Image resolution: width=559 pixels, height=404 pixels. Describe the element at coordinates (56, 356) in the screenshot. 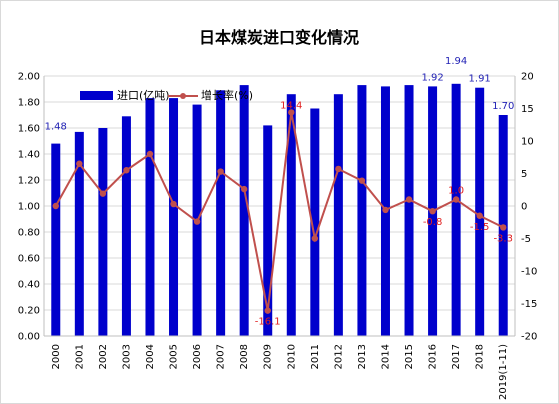

I see `x-tick-label: 2000` at that location.